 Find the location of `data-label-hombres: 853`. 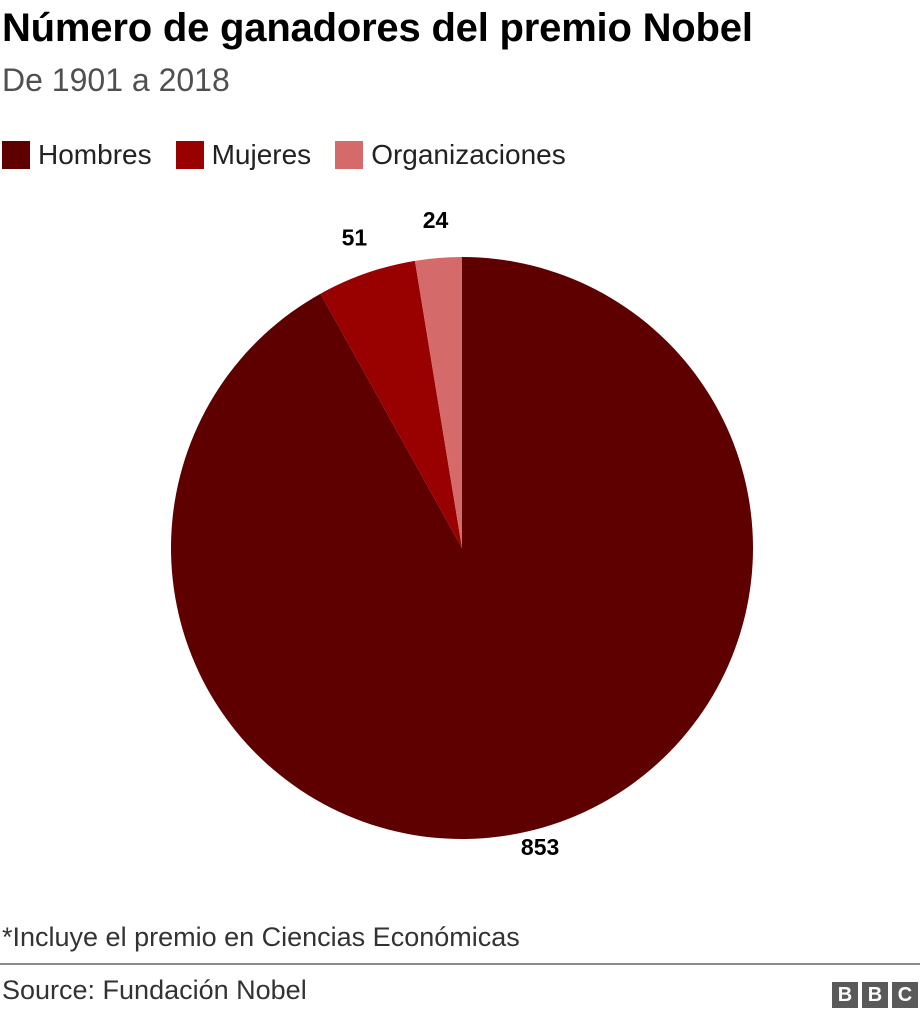

data-label-hombres: 853 is located at coordinates (540, 847).